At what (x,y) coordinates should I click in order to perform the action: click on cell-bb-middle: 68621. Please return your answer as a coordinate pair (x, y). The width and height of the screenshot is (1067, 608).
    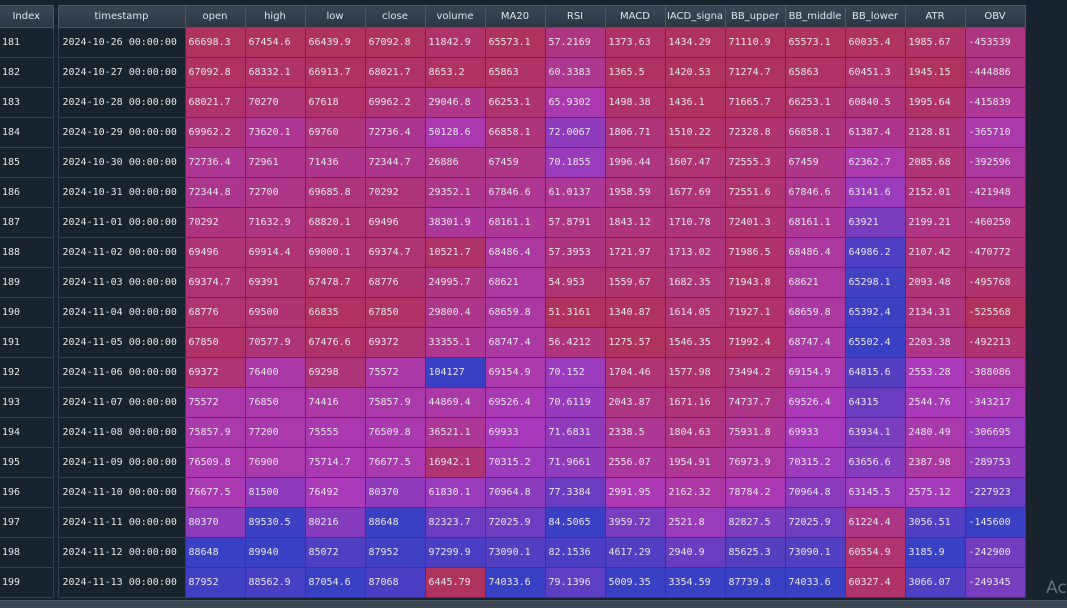
    Looking at the image, I should click on (815, 282).